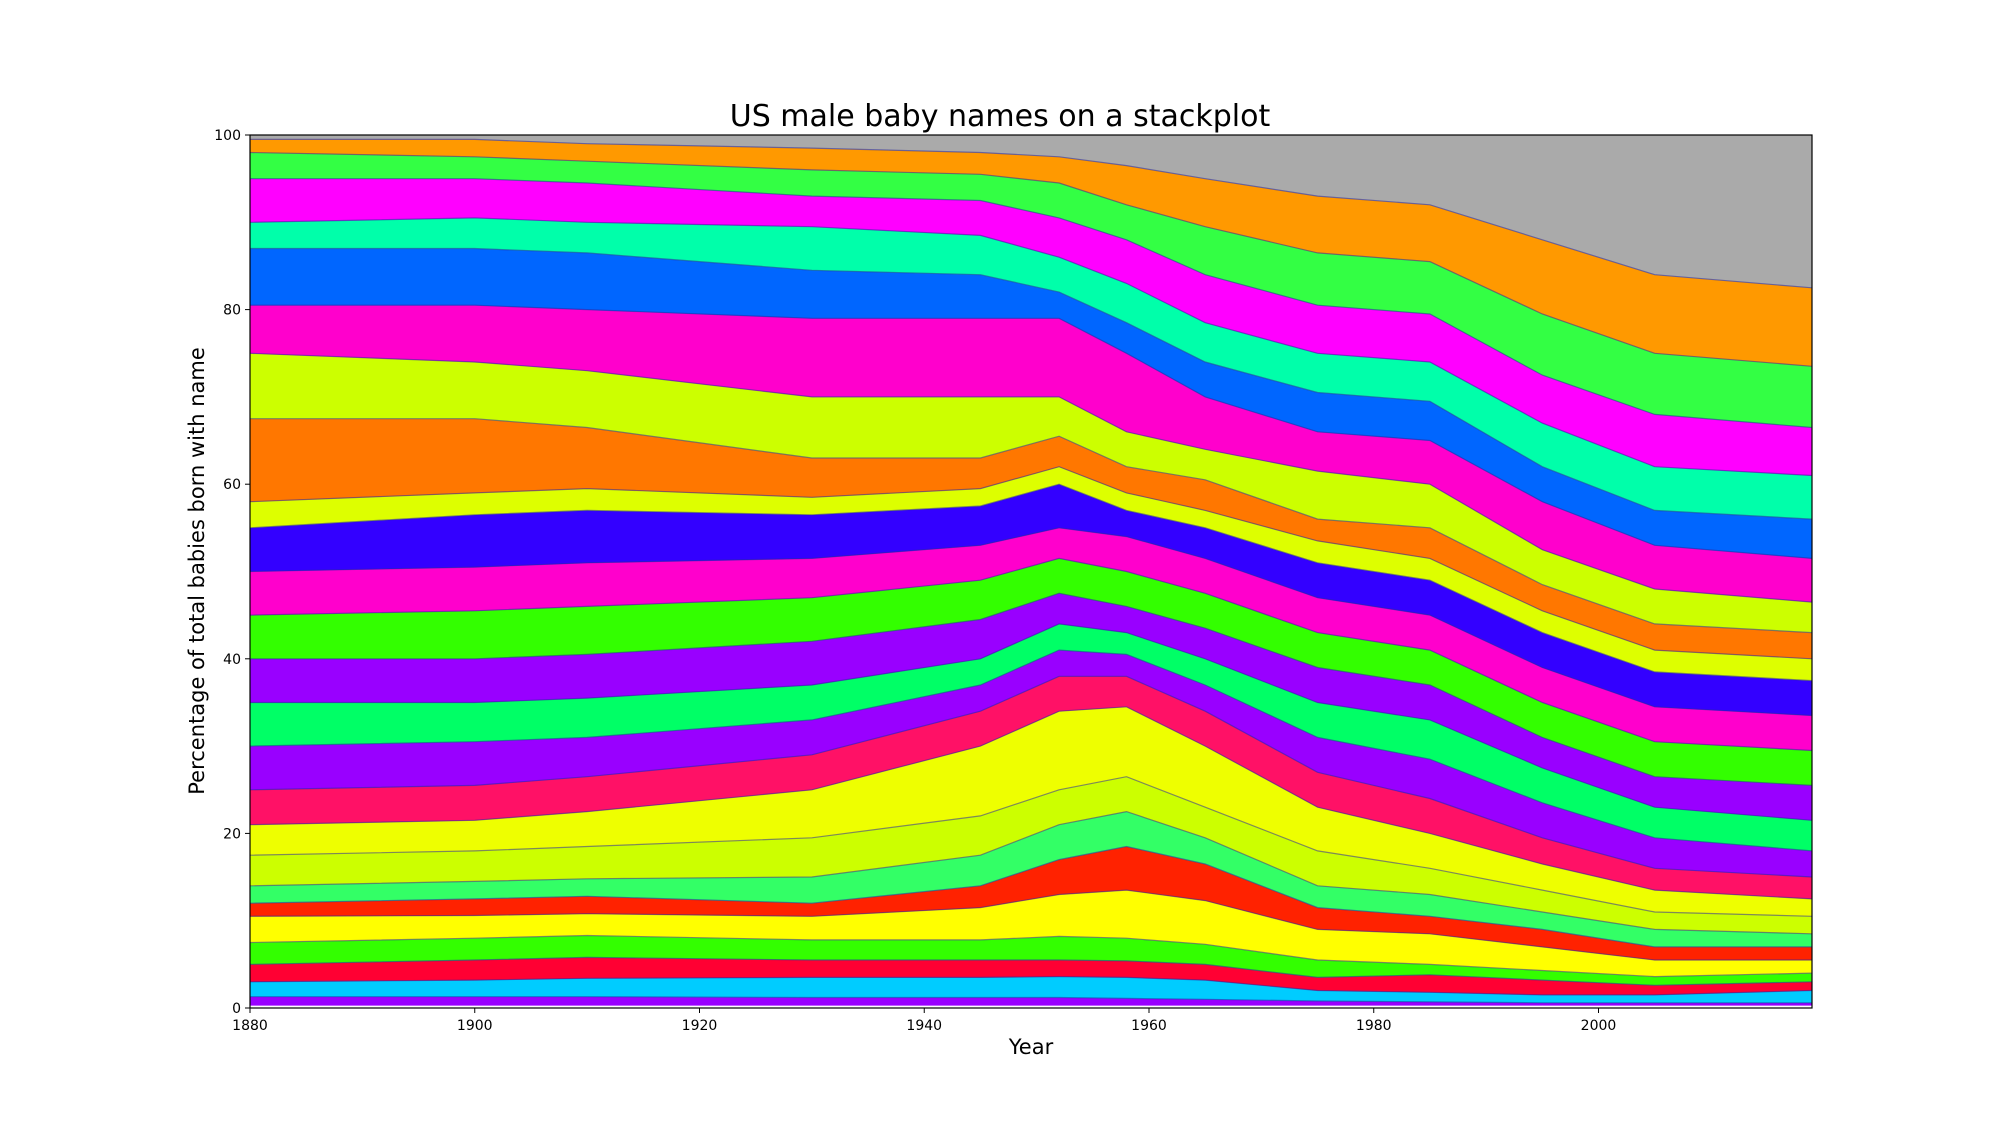 The height and width of the screenshot is (1125, 2000). Describe the element at coordinates (232, 660) in the screenshot. I see `y-tick-label: 40` at that location.